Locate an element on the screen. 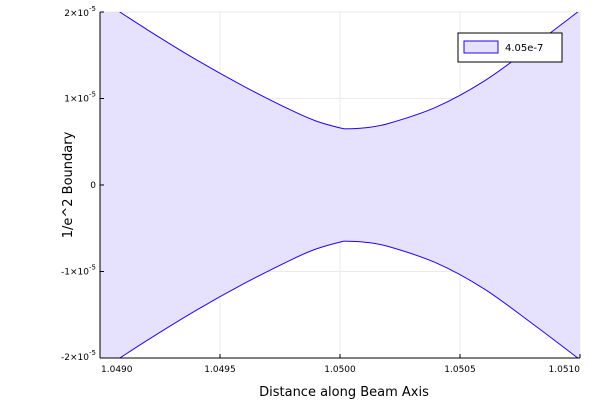  x-tick-label: 1.0510 is located at coordinates (565, 370).